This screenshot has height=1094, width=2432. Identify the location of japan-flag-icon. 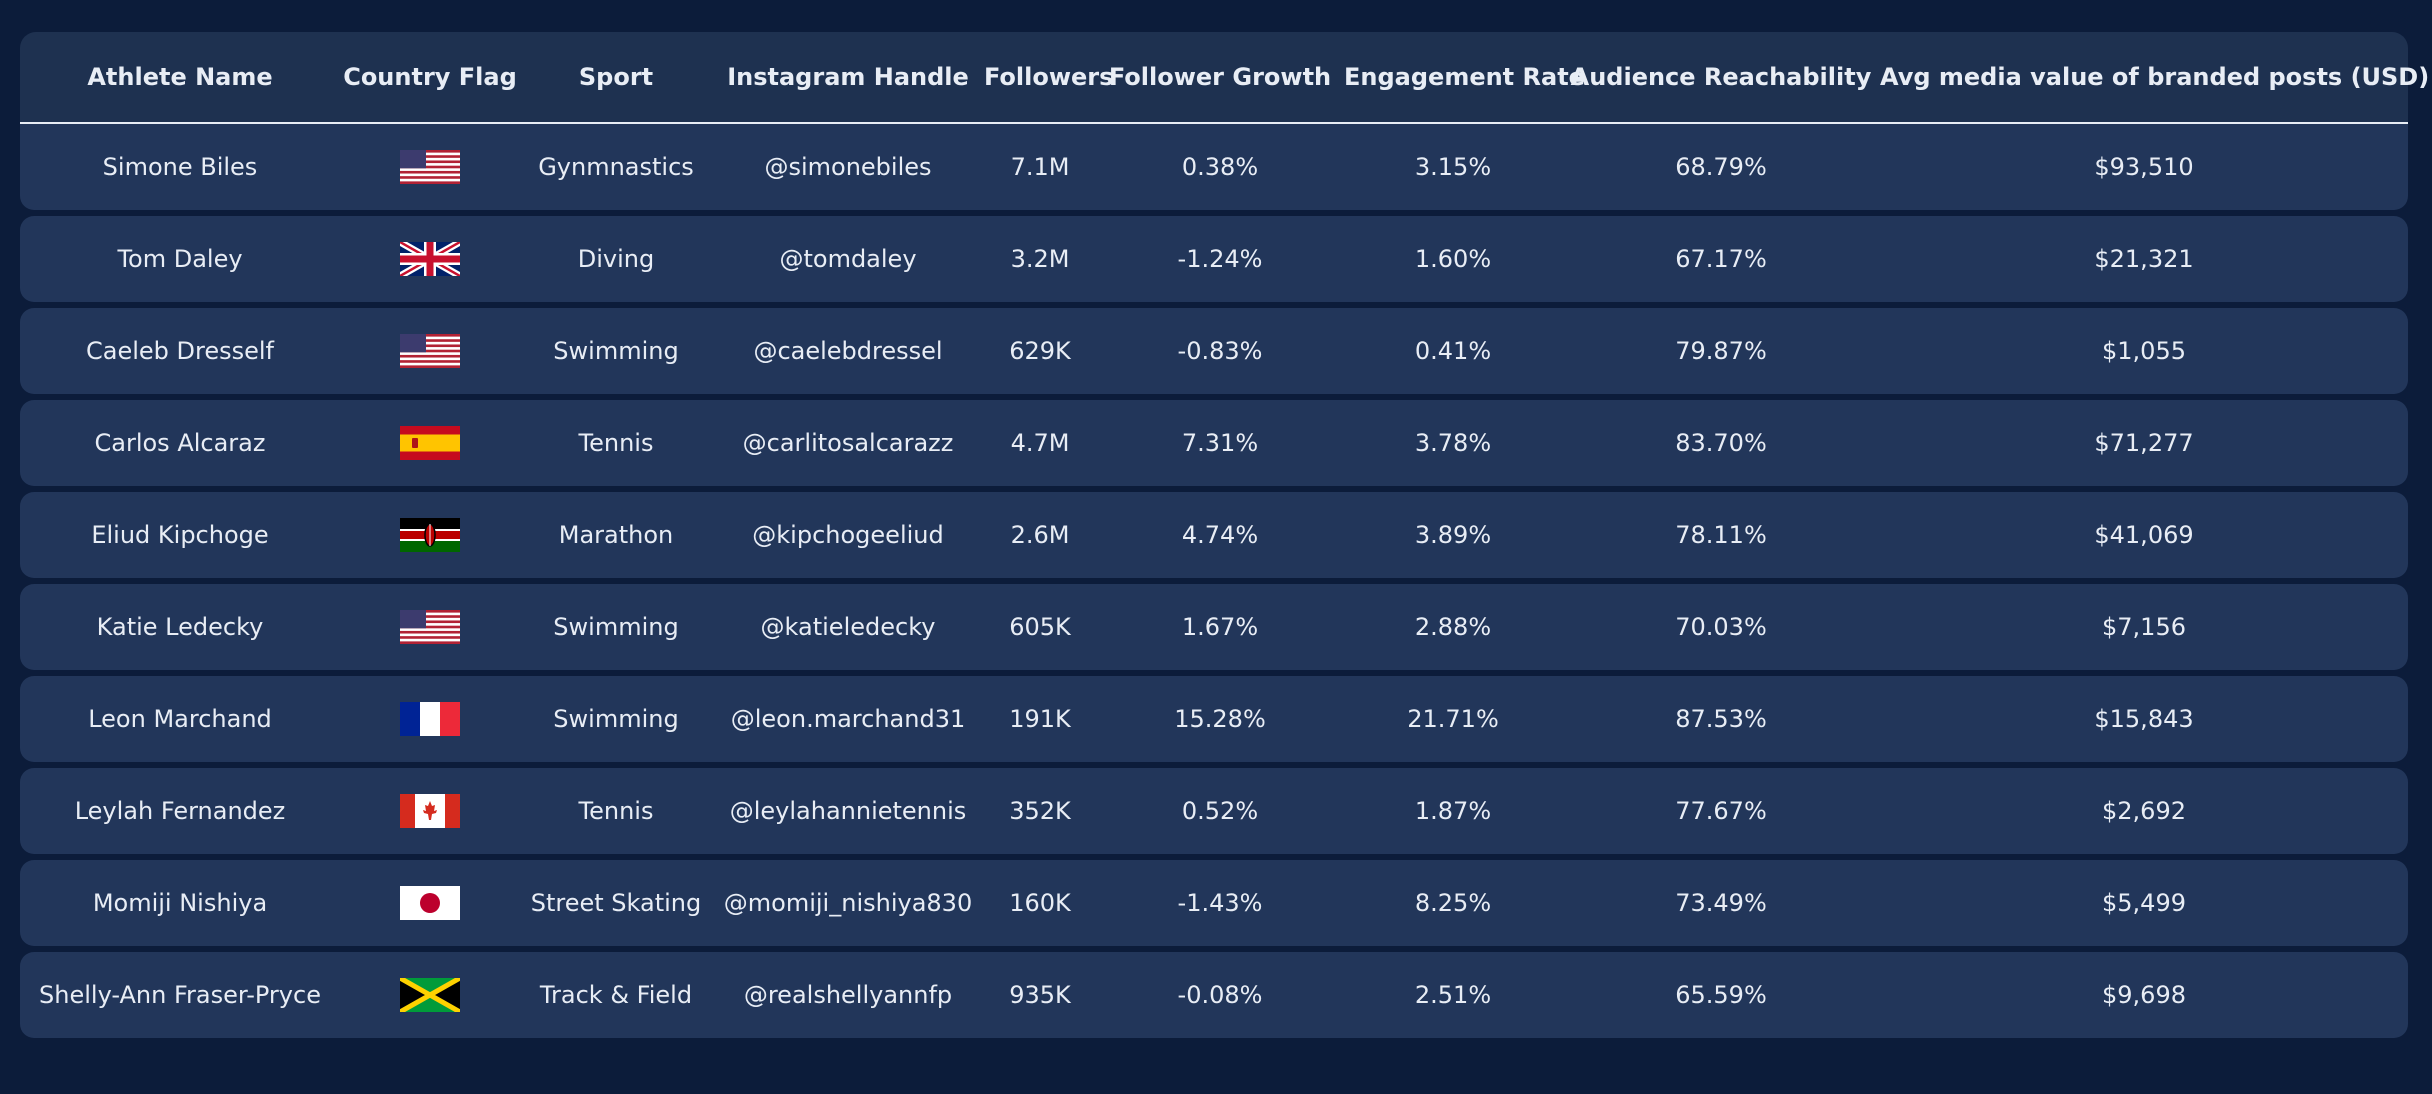
(430, 903).